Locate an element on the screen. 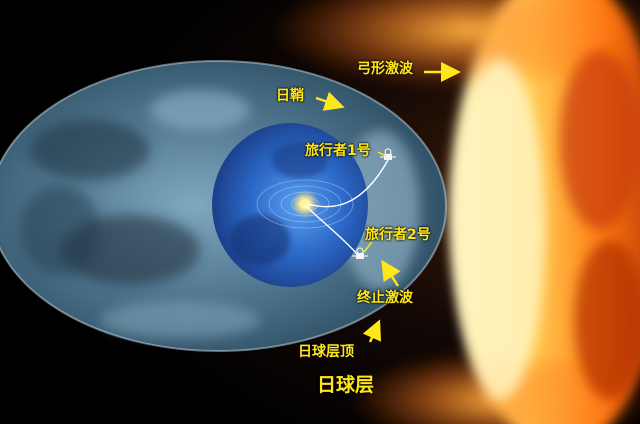  voyager1-spacecraft-icon is located at coordinates (388, 154).